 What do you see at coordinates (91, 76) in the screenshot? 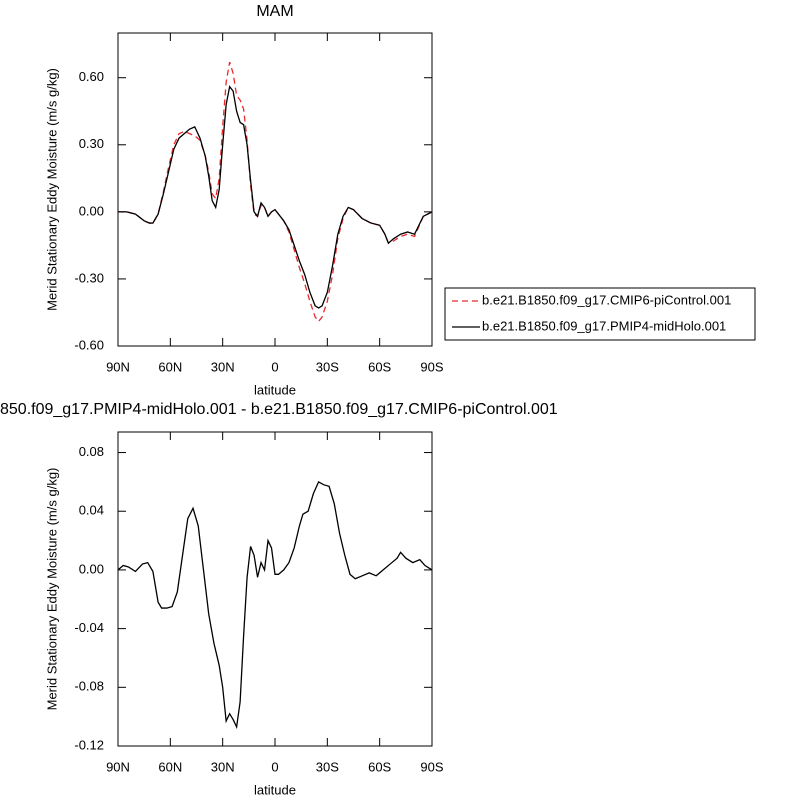
I see `y-tick-label: 0.60` at bounding box center [91, 76].